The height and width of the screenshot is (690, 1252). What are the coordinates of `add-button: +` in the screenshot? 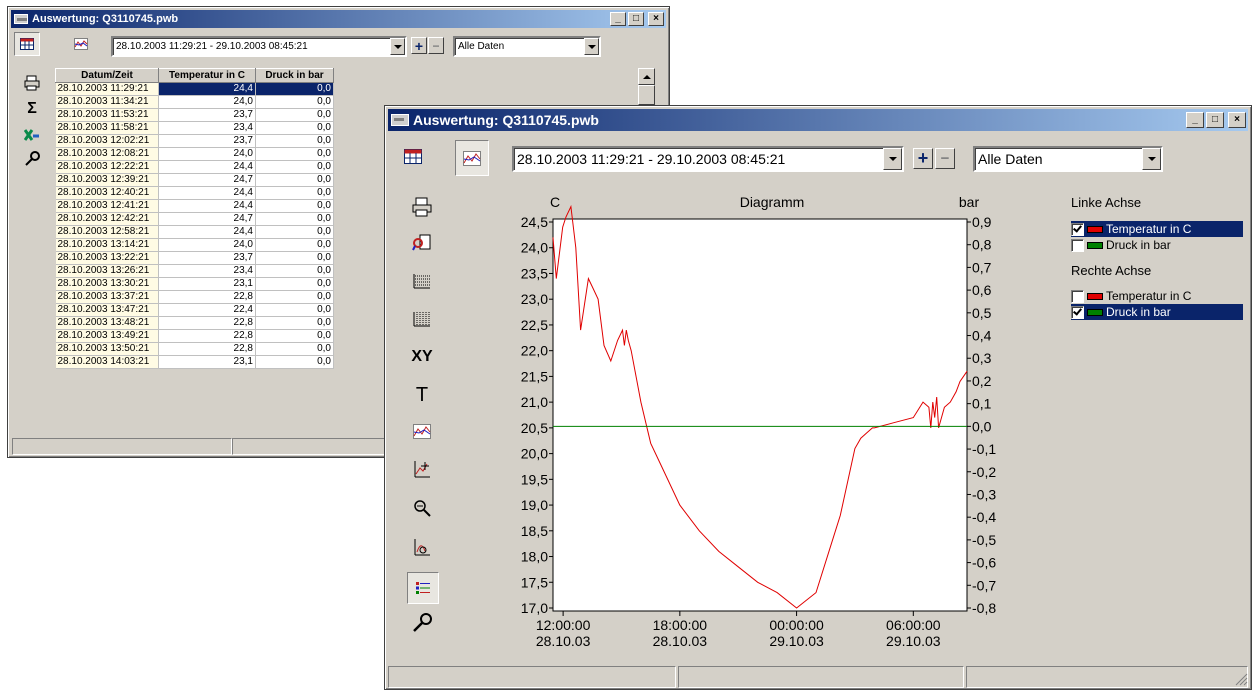 It's located at (923, 158).